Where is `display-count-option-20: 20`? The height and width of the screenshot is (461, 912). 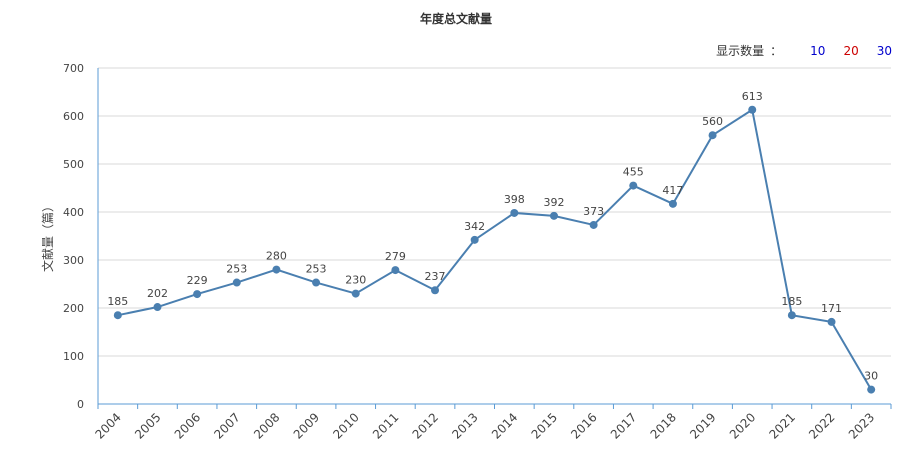
display-count-option-20: 20 is located at coordinates (851, 50).